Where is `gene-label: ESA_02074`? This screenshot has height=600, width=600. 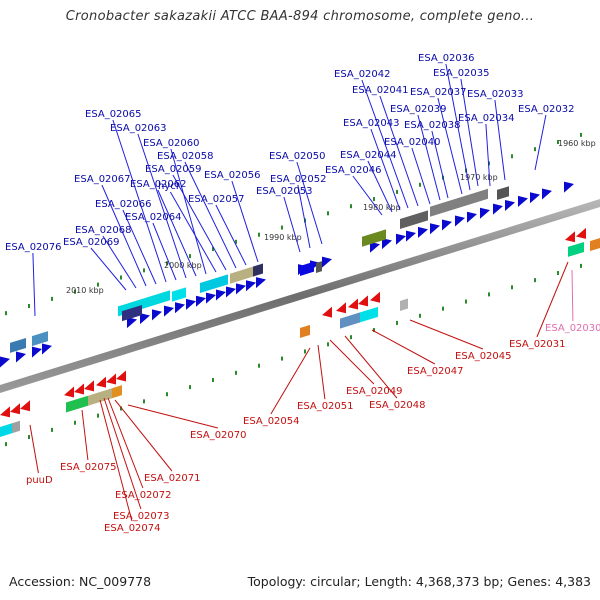
gene-label: ESA_02074 is located at coordinates (132, 528).